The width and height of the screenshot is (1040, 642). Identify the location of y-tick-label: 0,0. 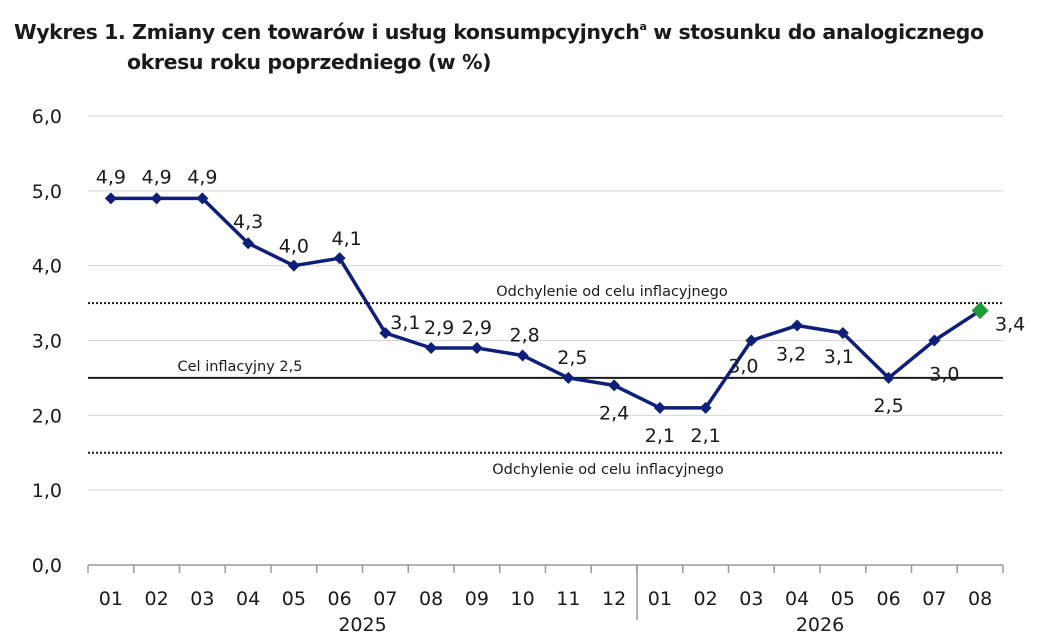
(47, 566).